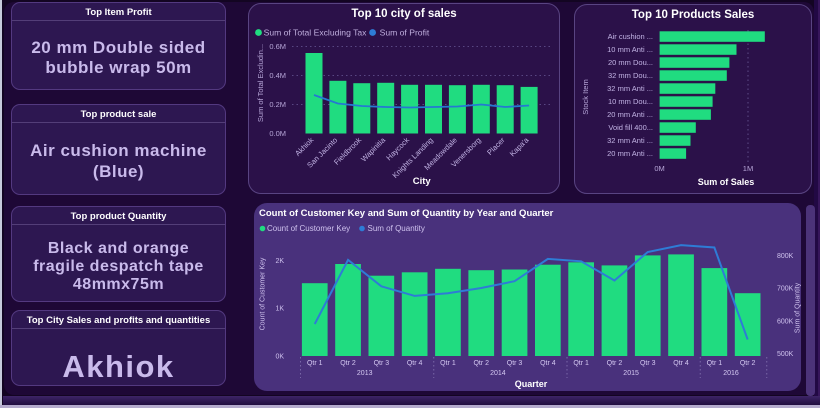  What do you see at coordinates (373, 149) in the screenshot?
I see `svg-text: Wapinitia` at bounding box center [373, 149].